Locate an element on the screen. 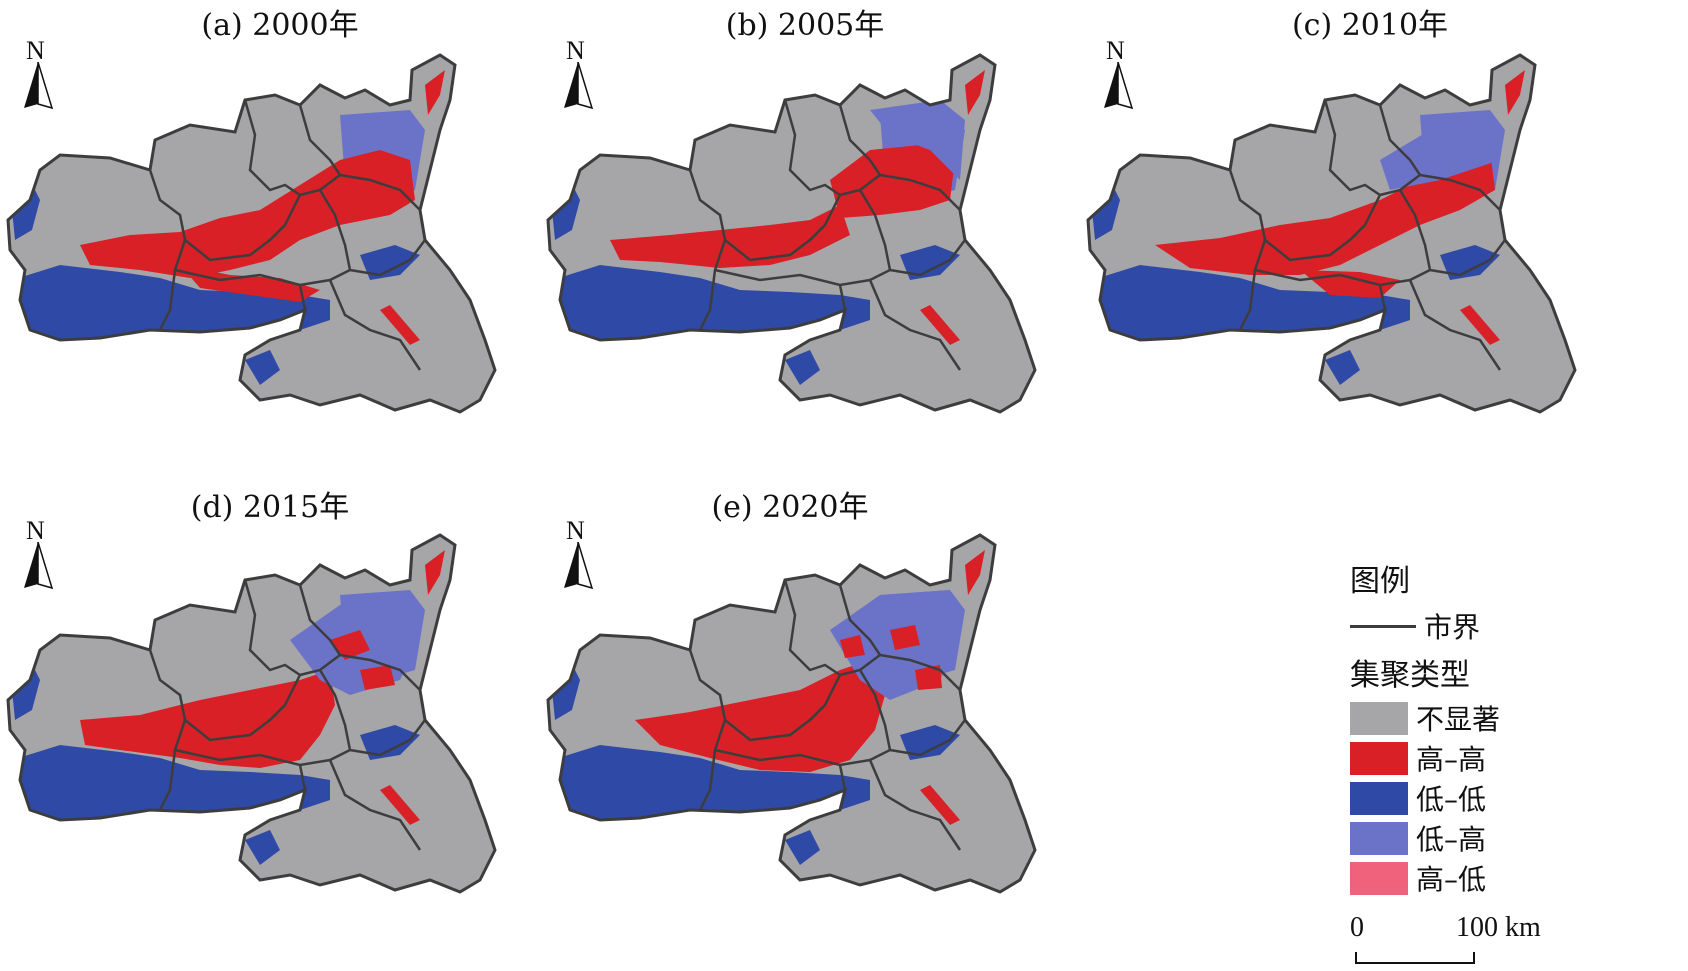 This screenshot has width=1688, height=971. swatch-high-low is located at coordinates (1379, 878).